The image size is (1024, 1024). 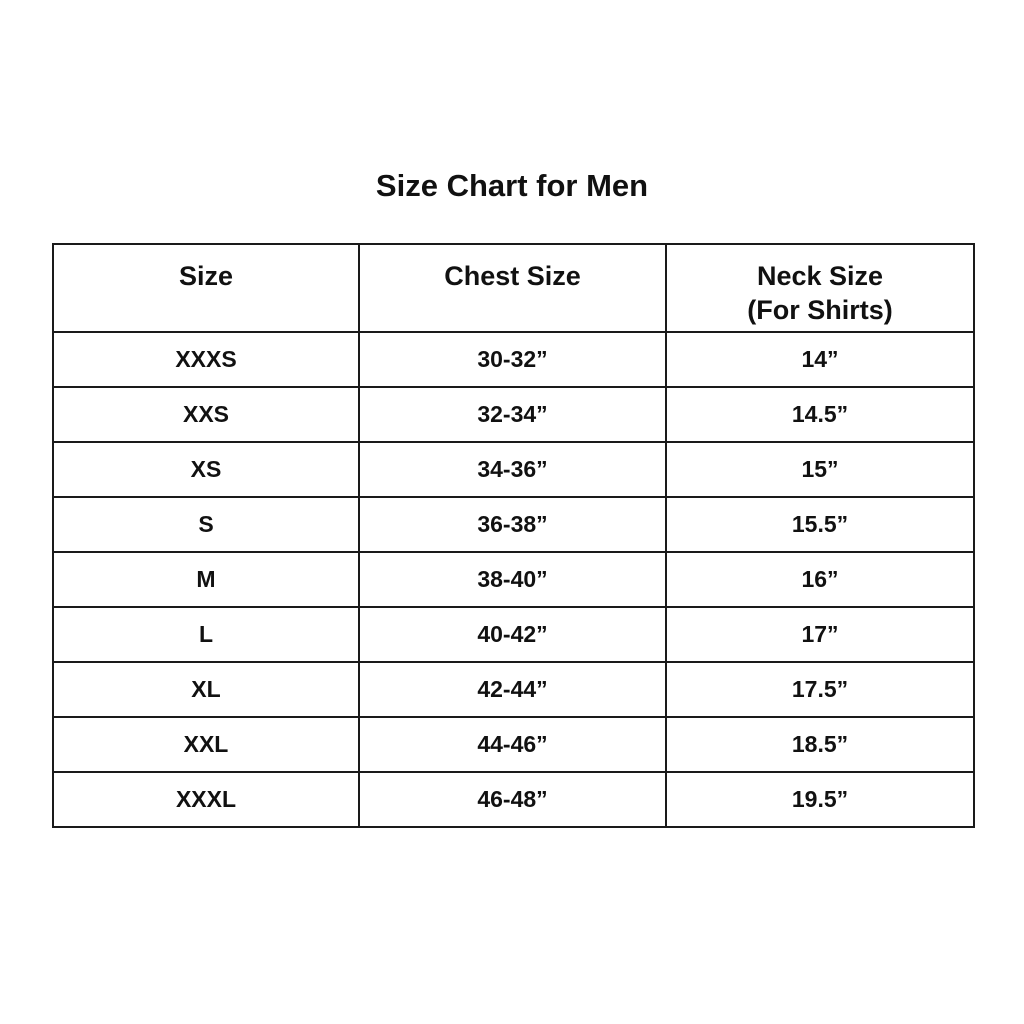 I want to click on cell-size: S, so click(x=206, y=524).